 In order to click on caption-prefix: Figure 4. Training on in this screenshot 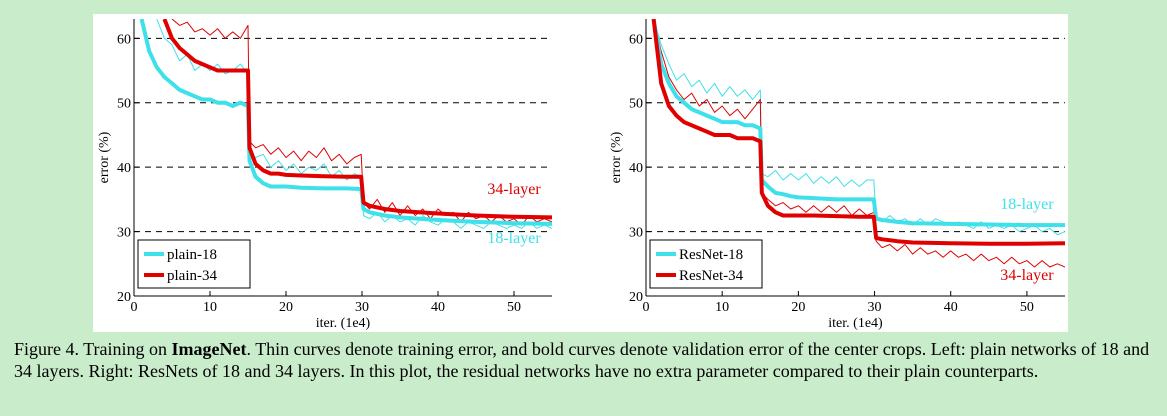, I will do `click(93, 349)`.